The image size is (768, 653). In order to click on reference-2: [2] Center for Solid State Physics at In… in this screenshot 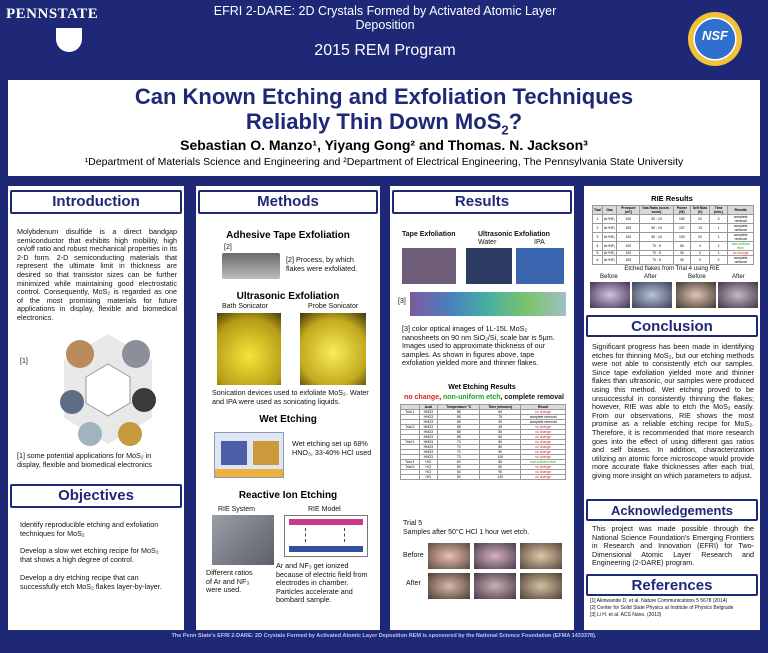, I will do `click(662, 608)`.